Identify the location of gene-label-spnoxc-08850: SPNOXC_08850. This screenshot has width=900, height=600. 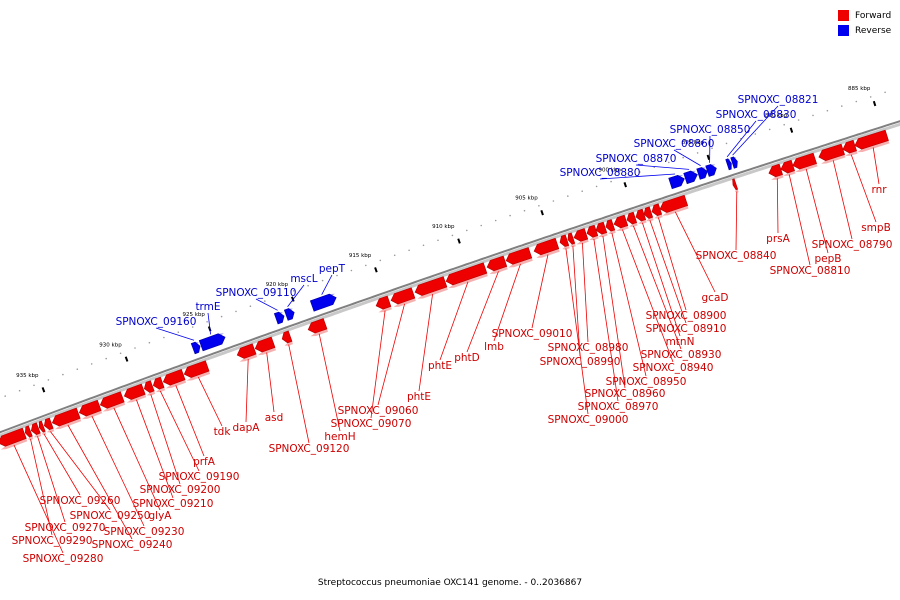
(710, 130).